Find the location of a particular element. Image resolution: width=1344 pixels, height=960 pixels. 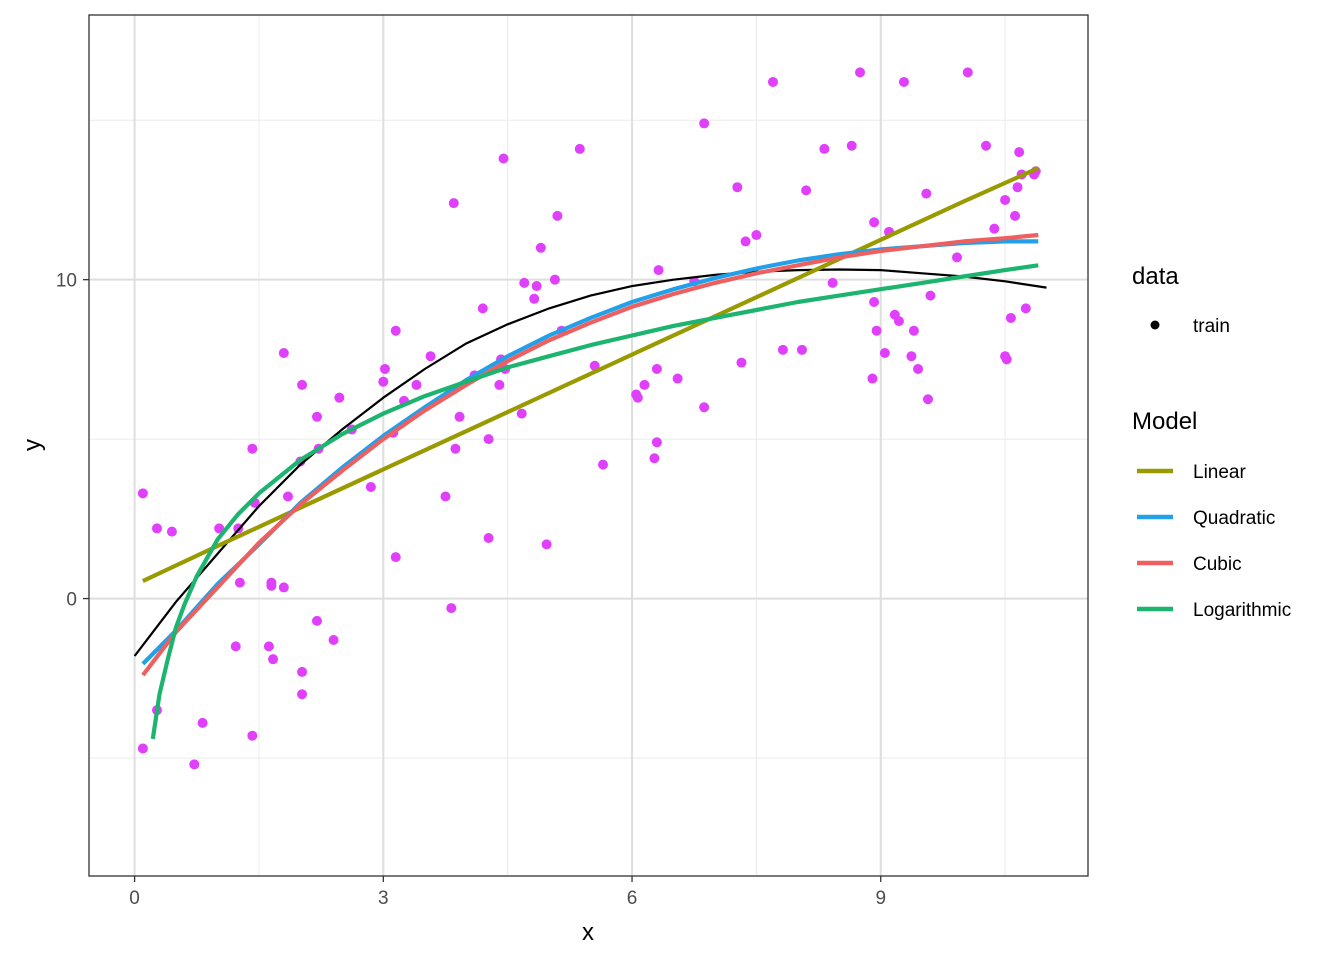

y-tick-label: 0 is located at coordinates (71, 600).